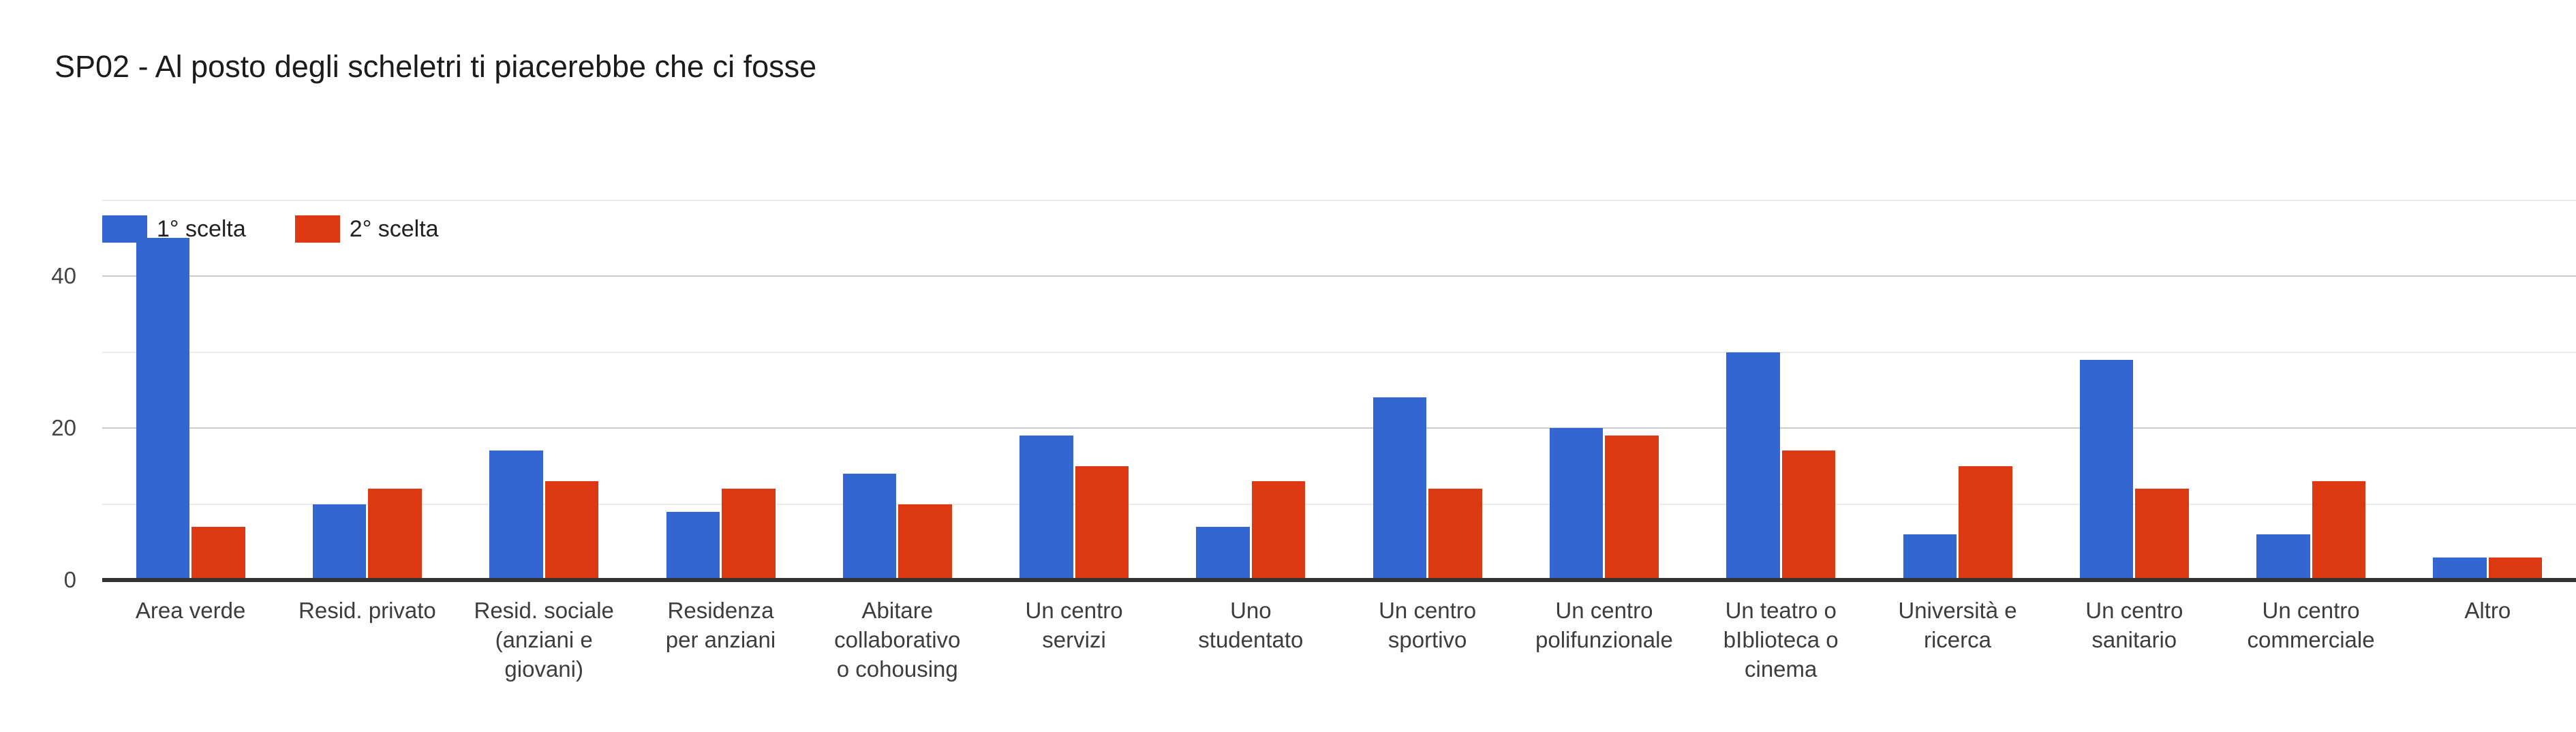 This screenshot has height=732, width=2576. I want to click on x-category-label-6: Uno studentato, so click(1251, 625).